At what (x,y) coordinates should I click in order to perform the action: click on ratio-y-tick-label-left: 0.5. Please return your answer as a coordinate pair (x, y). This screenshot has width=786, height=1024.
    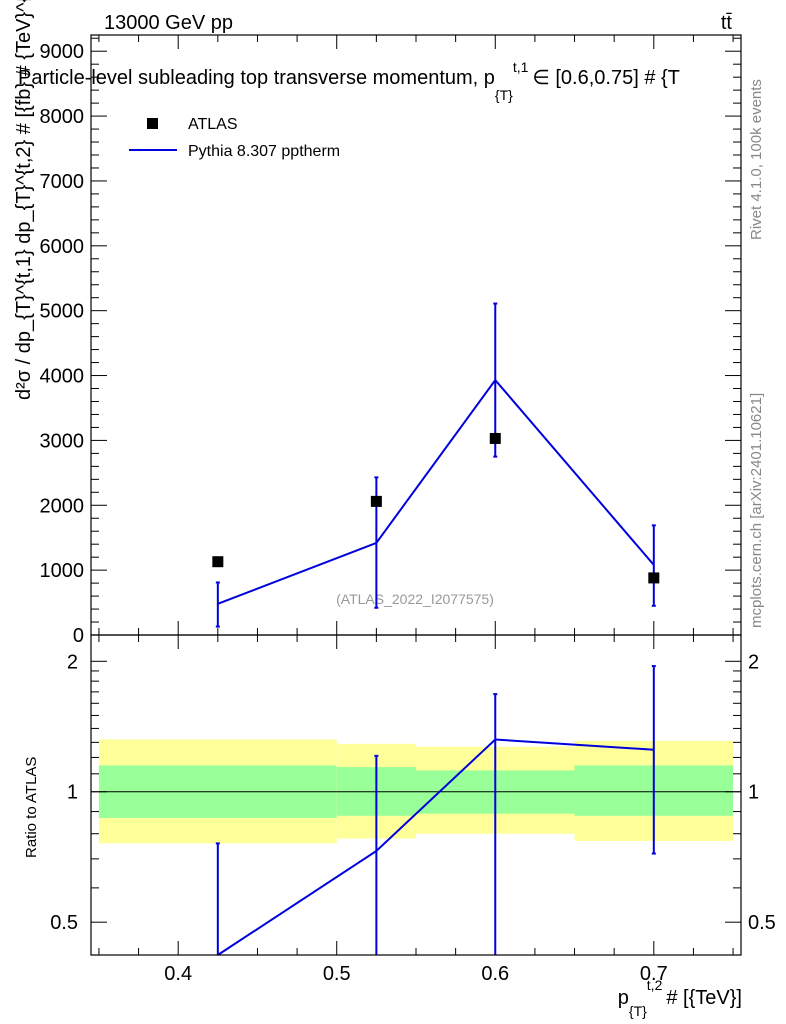
    Looking at the image, I should click on (64, 923).